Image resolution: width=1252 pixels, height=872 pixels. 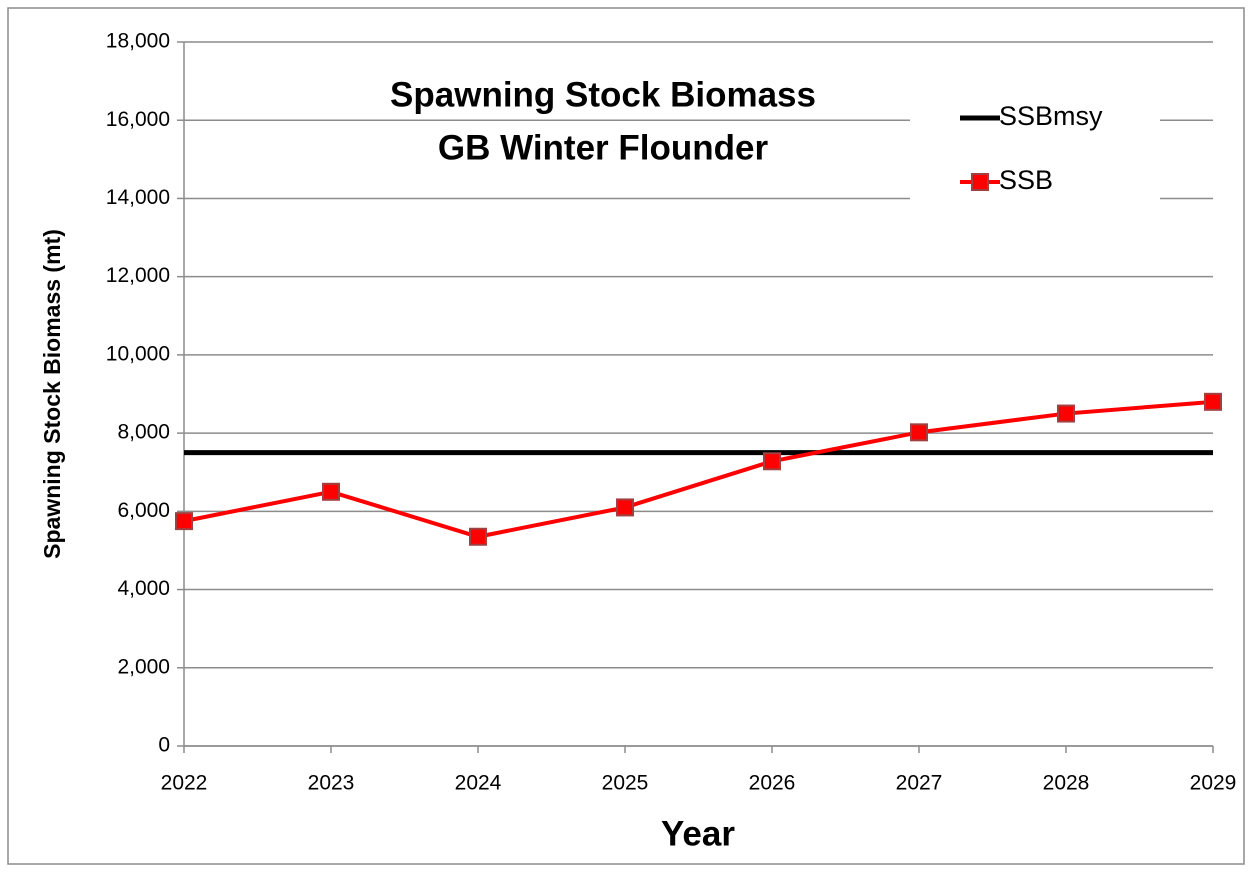 I want to click on y-axis-label: Spawning Stock Biomass (mt), so click(x=52, y=394).